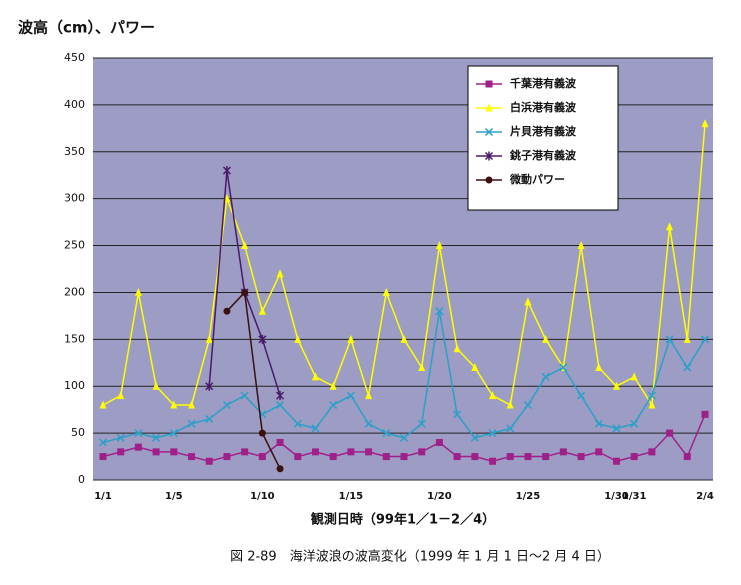 Image resolution: width=741 pixels, height=585 pixels. Describe the element at coordinates (74, 198) in the screenshot. I see `y-tick-label: 300` at that location.